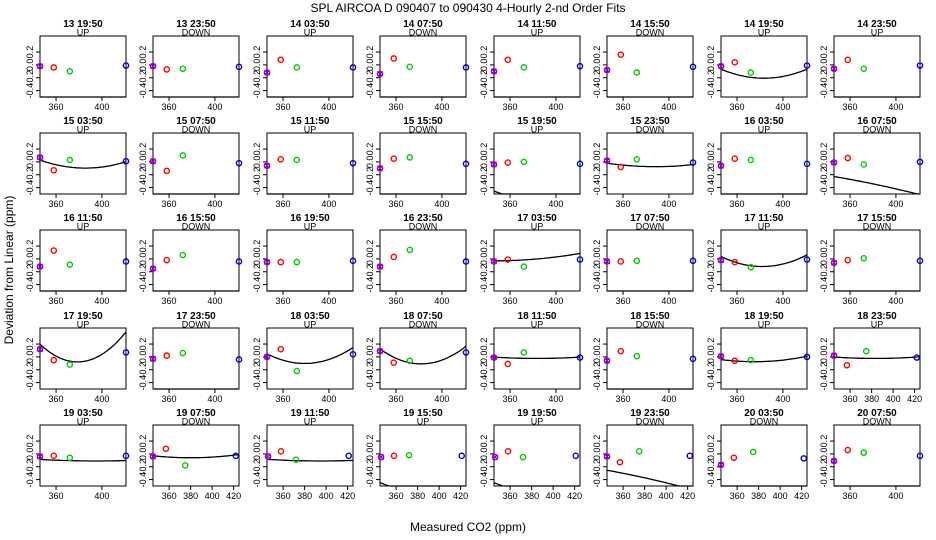 The width and height of the screenshot is (936, 540). I want to click on x-tick-label: 380, so click(644, 496).